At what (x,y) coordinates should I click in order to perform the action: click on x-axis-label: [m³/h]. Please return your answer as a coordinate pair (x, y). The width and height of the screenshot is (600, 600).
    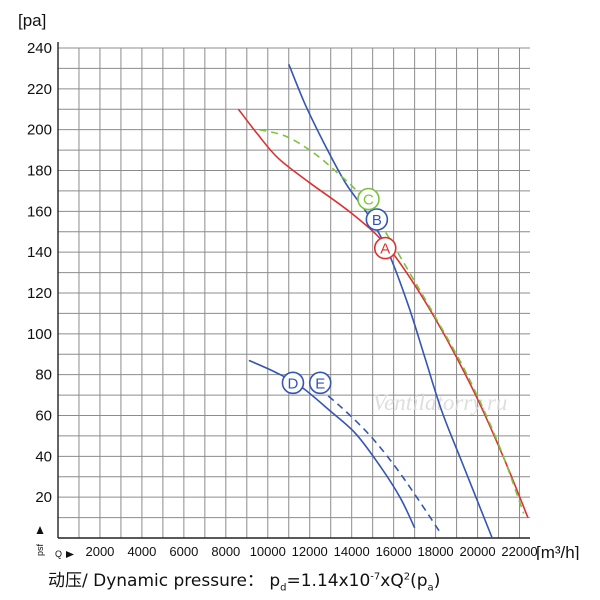
    Looking at the image, I should click on (557, 551).